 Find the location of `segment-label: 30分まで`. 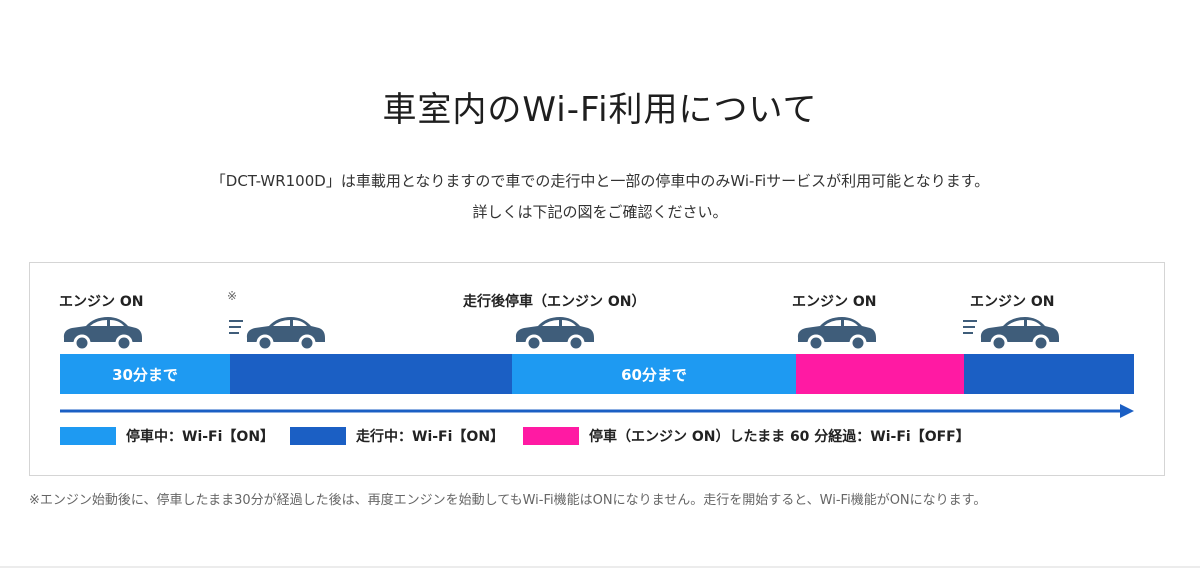

segment-label: 30分まで is located at coordinates (145, 374).